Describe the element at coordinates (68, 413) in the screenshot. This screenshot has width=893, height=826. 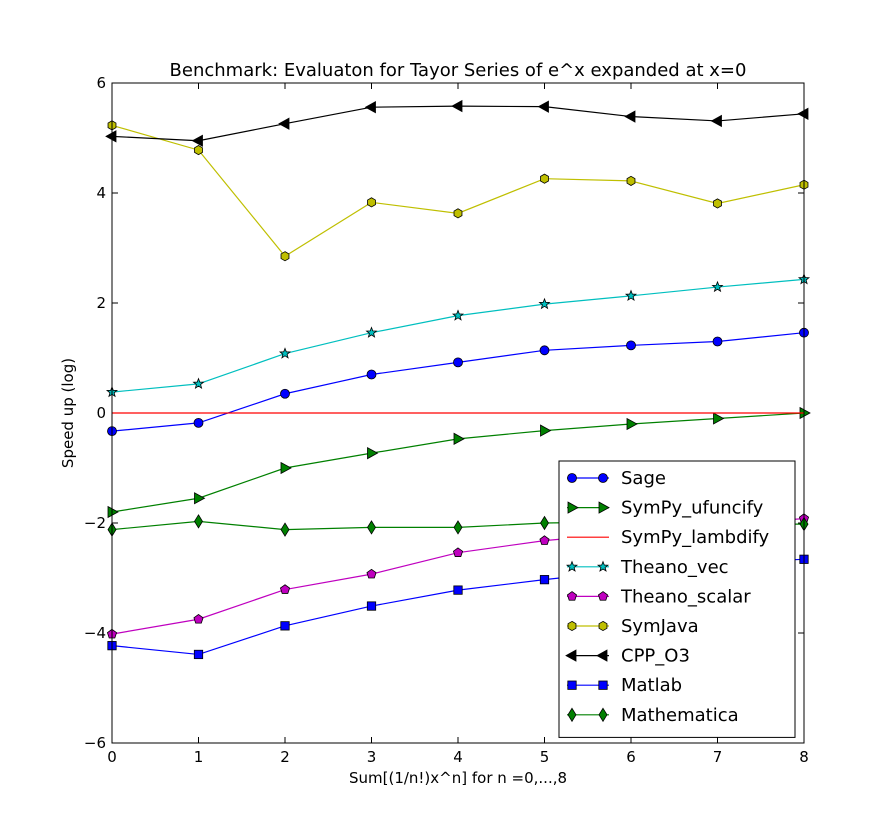
I see `y-axis-label: Speed up (log)` at that location.